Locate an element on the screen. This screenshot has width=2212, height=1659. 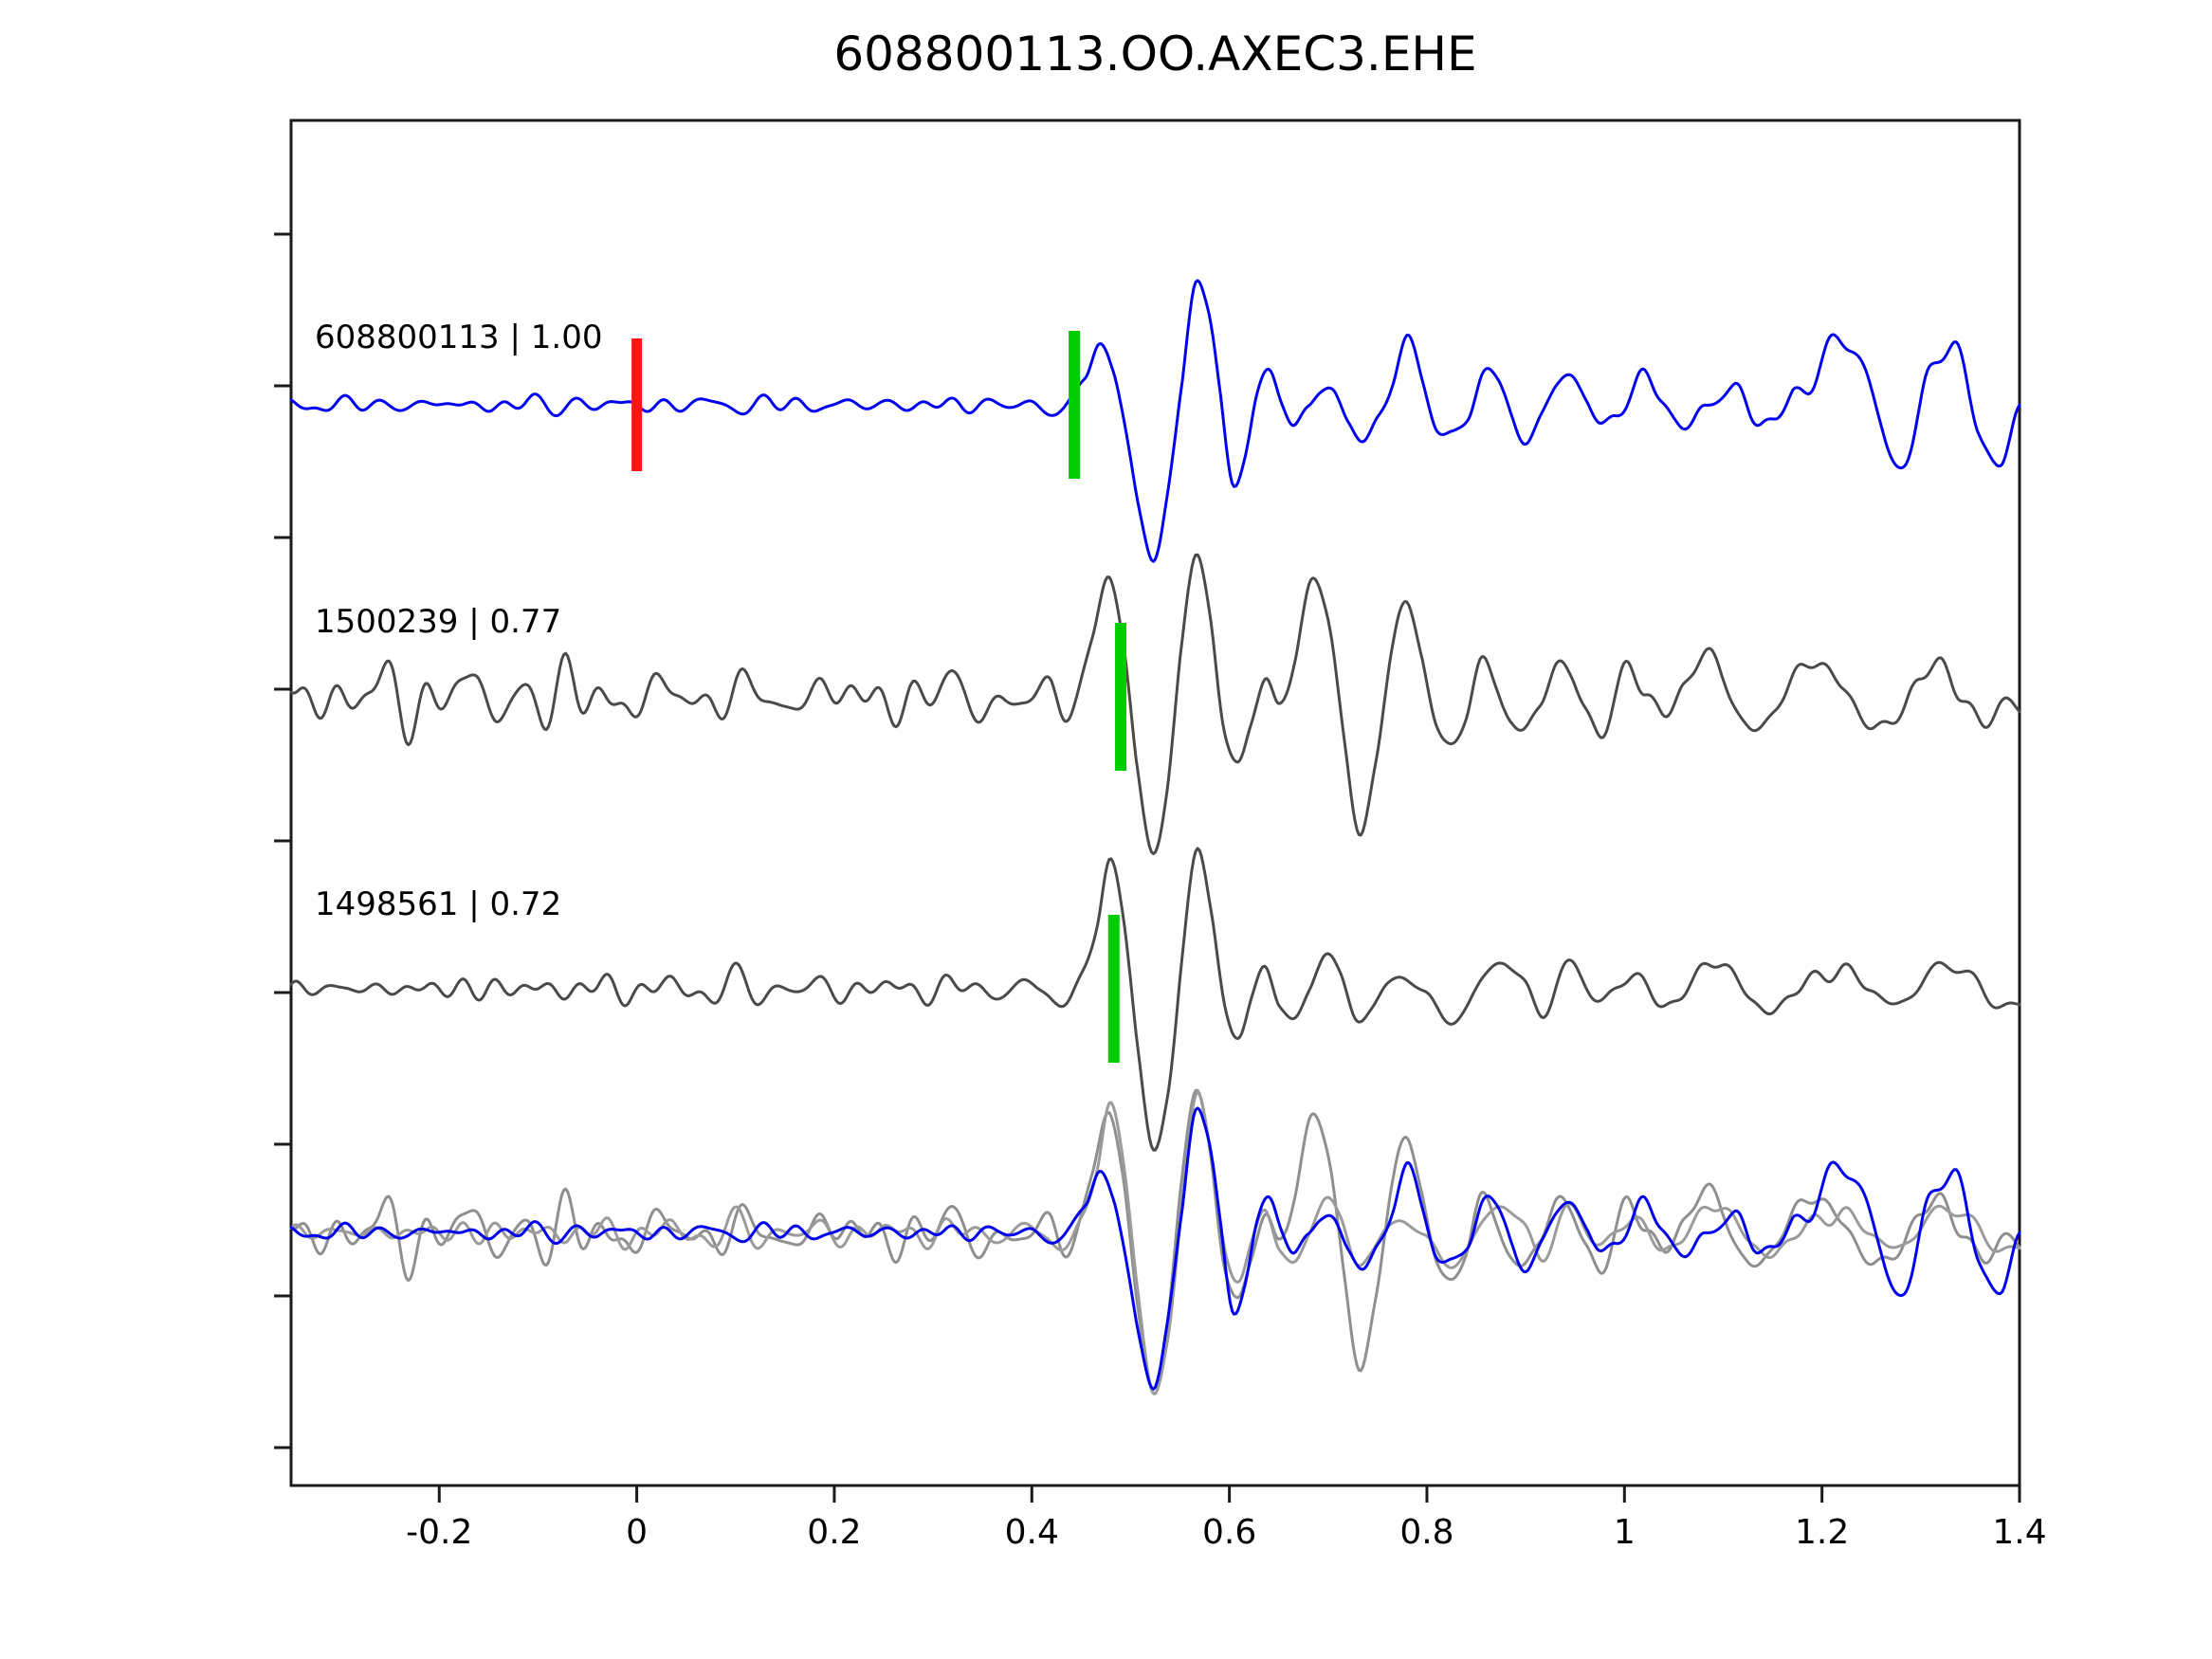
x-tick-label: 1 is located at coordinates (1625, 1532).